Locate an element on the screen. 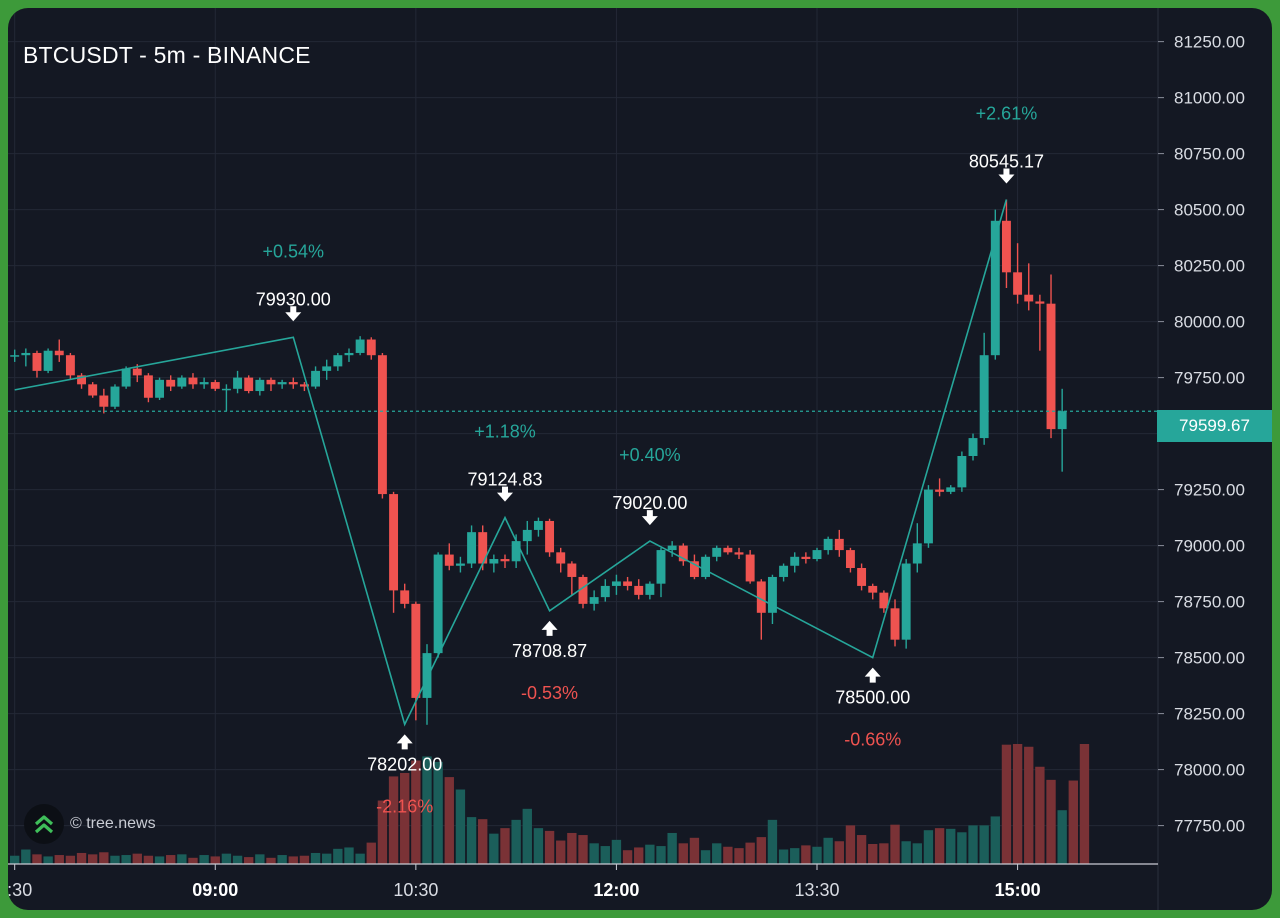  price-tick-label: 81250.00 is located at coordinates (1209, 42).